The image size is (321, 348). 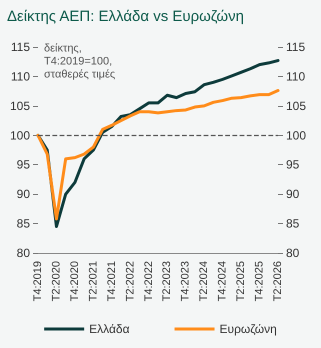 I want to click on y-tick-label: 110, so click(x=20, y=76).